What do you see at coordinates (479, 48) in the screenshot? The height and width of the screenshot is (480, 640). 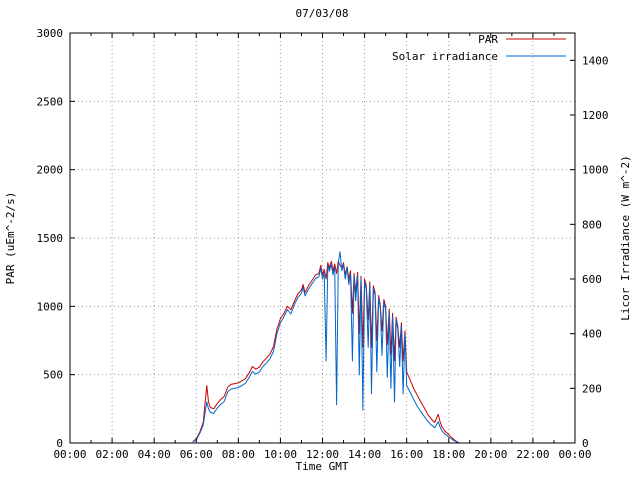 I see `legend: PAR Solar irradiance` at bounding box center [479, 48].